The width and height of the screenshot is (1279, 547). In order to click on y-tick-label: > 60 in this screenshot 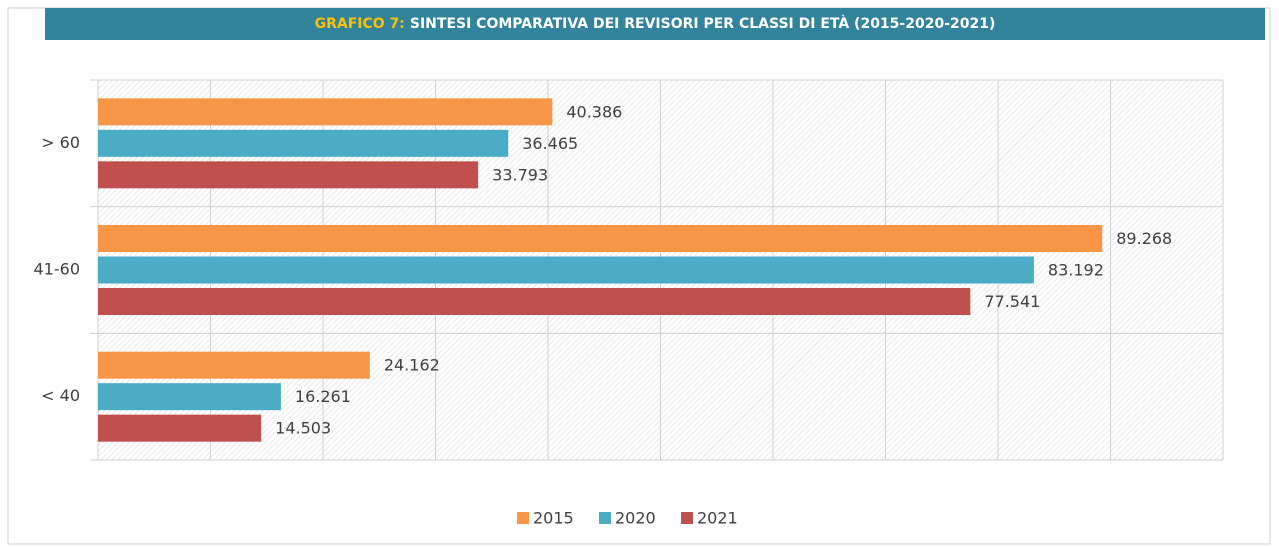, I will do `click(60, 142)`.